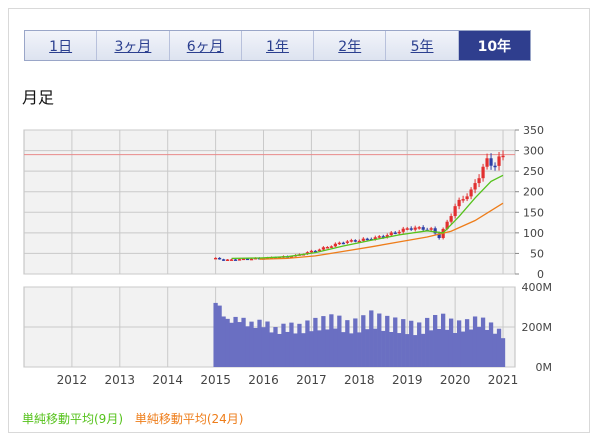 This screenshot has width=600, height=435. Describe the element at coordinates (533, 130) in the screenshot. I see `price-tick-label: 350` at that location.